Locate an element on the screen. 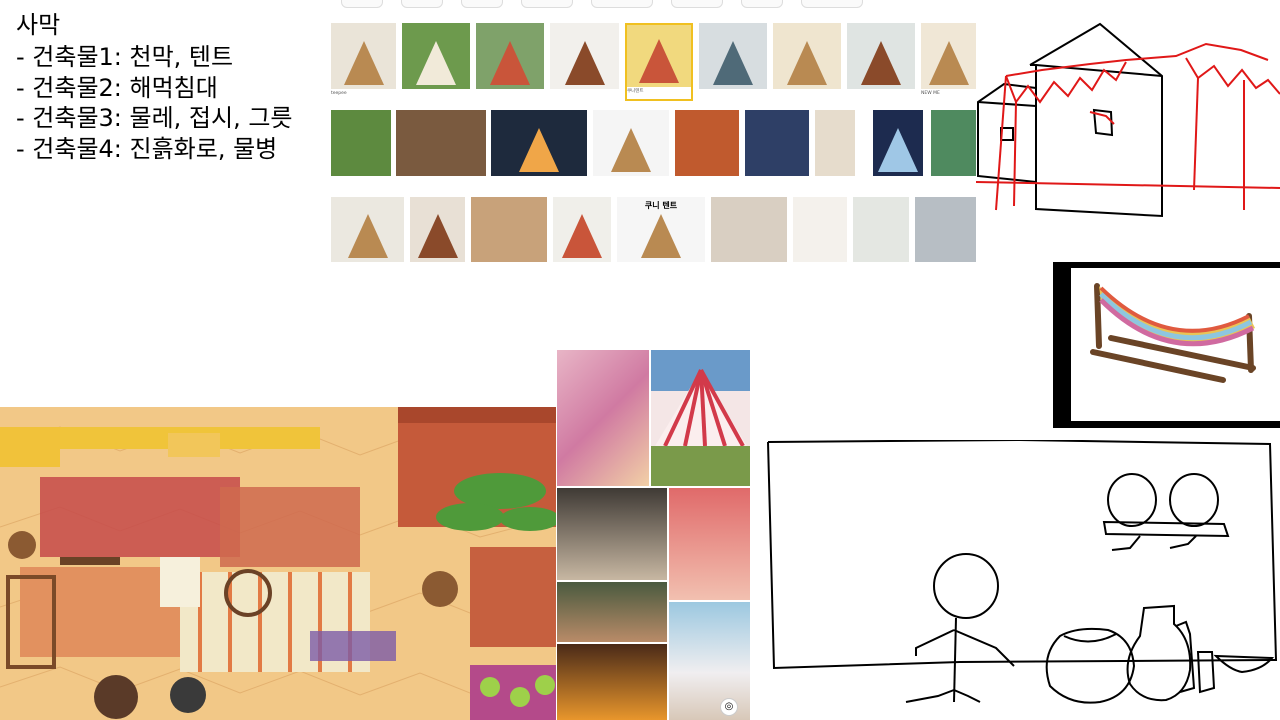 Image resolution: width=1280 pixels, height=720 pixels. photo-striped-bell-tent is located at coordinates (700, 418).